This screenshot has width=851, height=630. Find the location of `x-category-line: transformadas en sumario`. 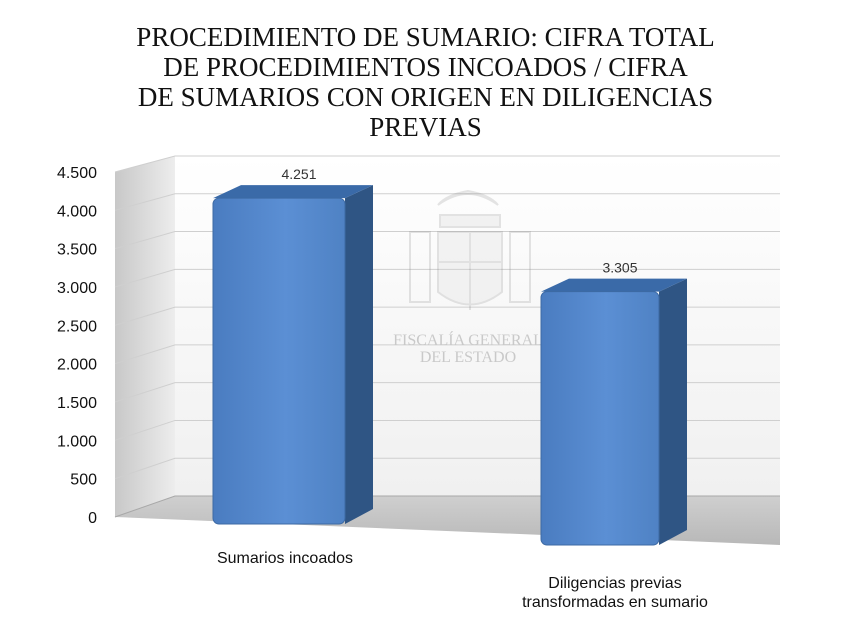

x-category-line: transformadas en sumario is located at coordinates (615, 602).